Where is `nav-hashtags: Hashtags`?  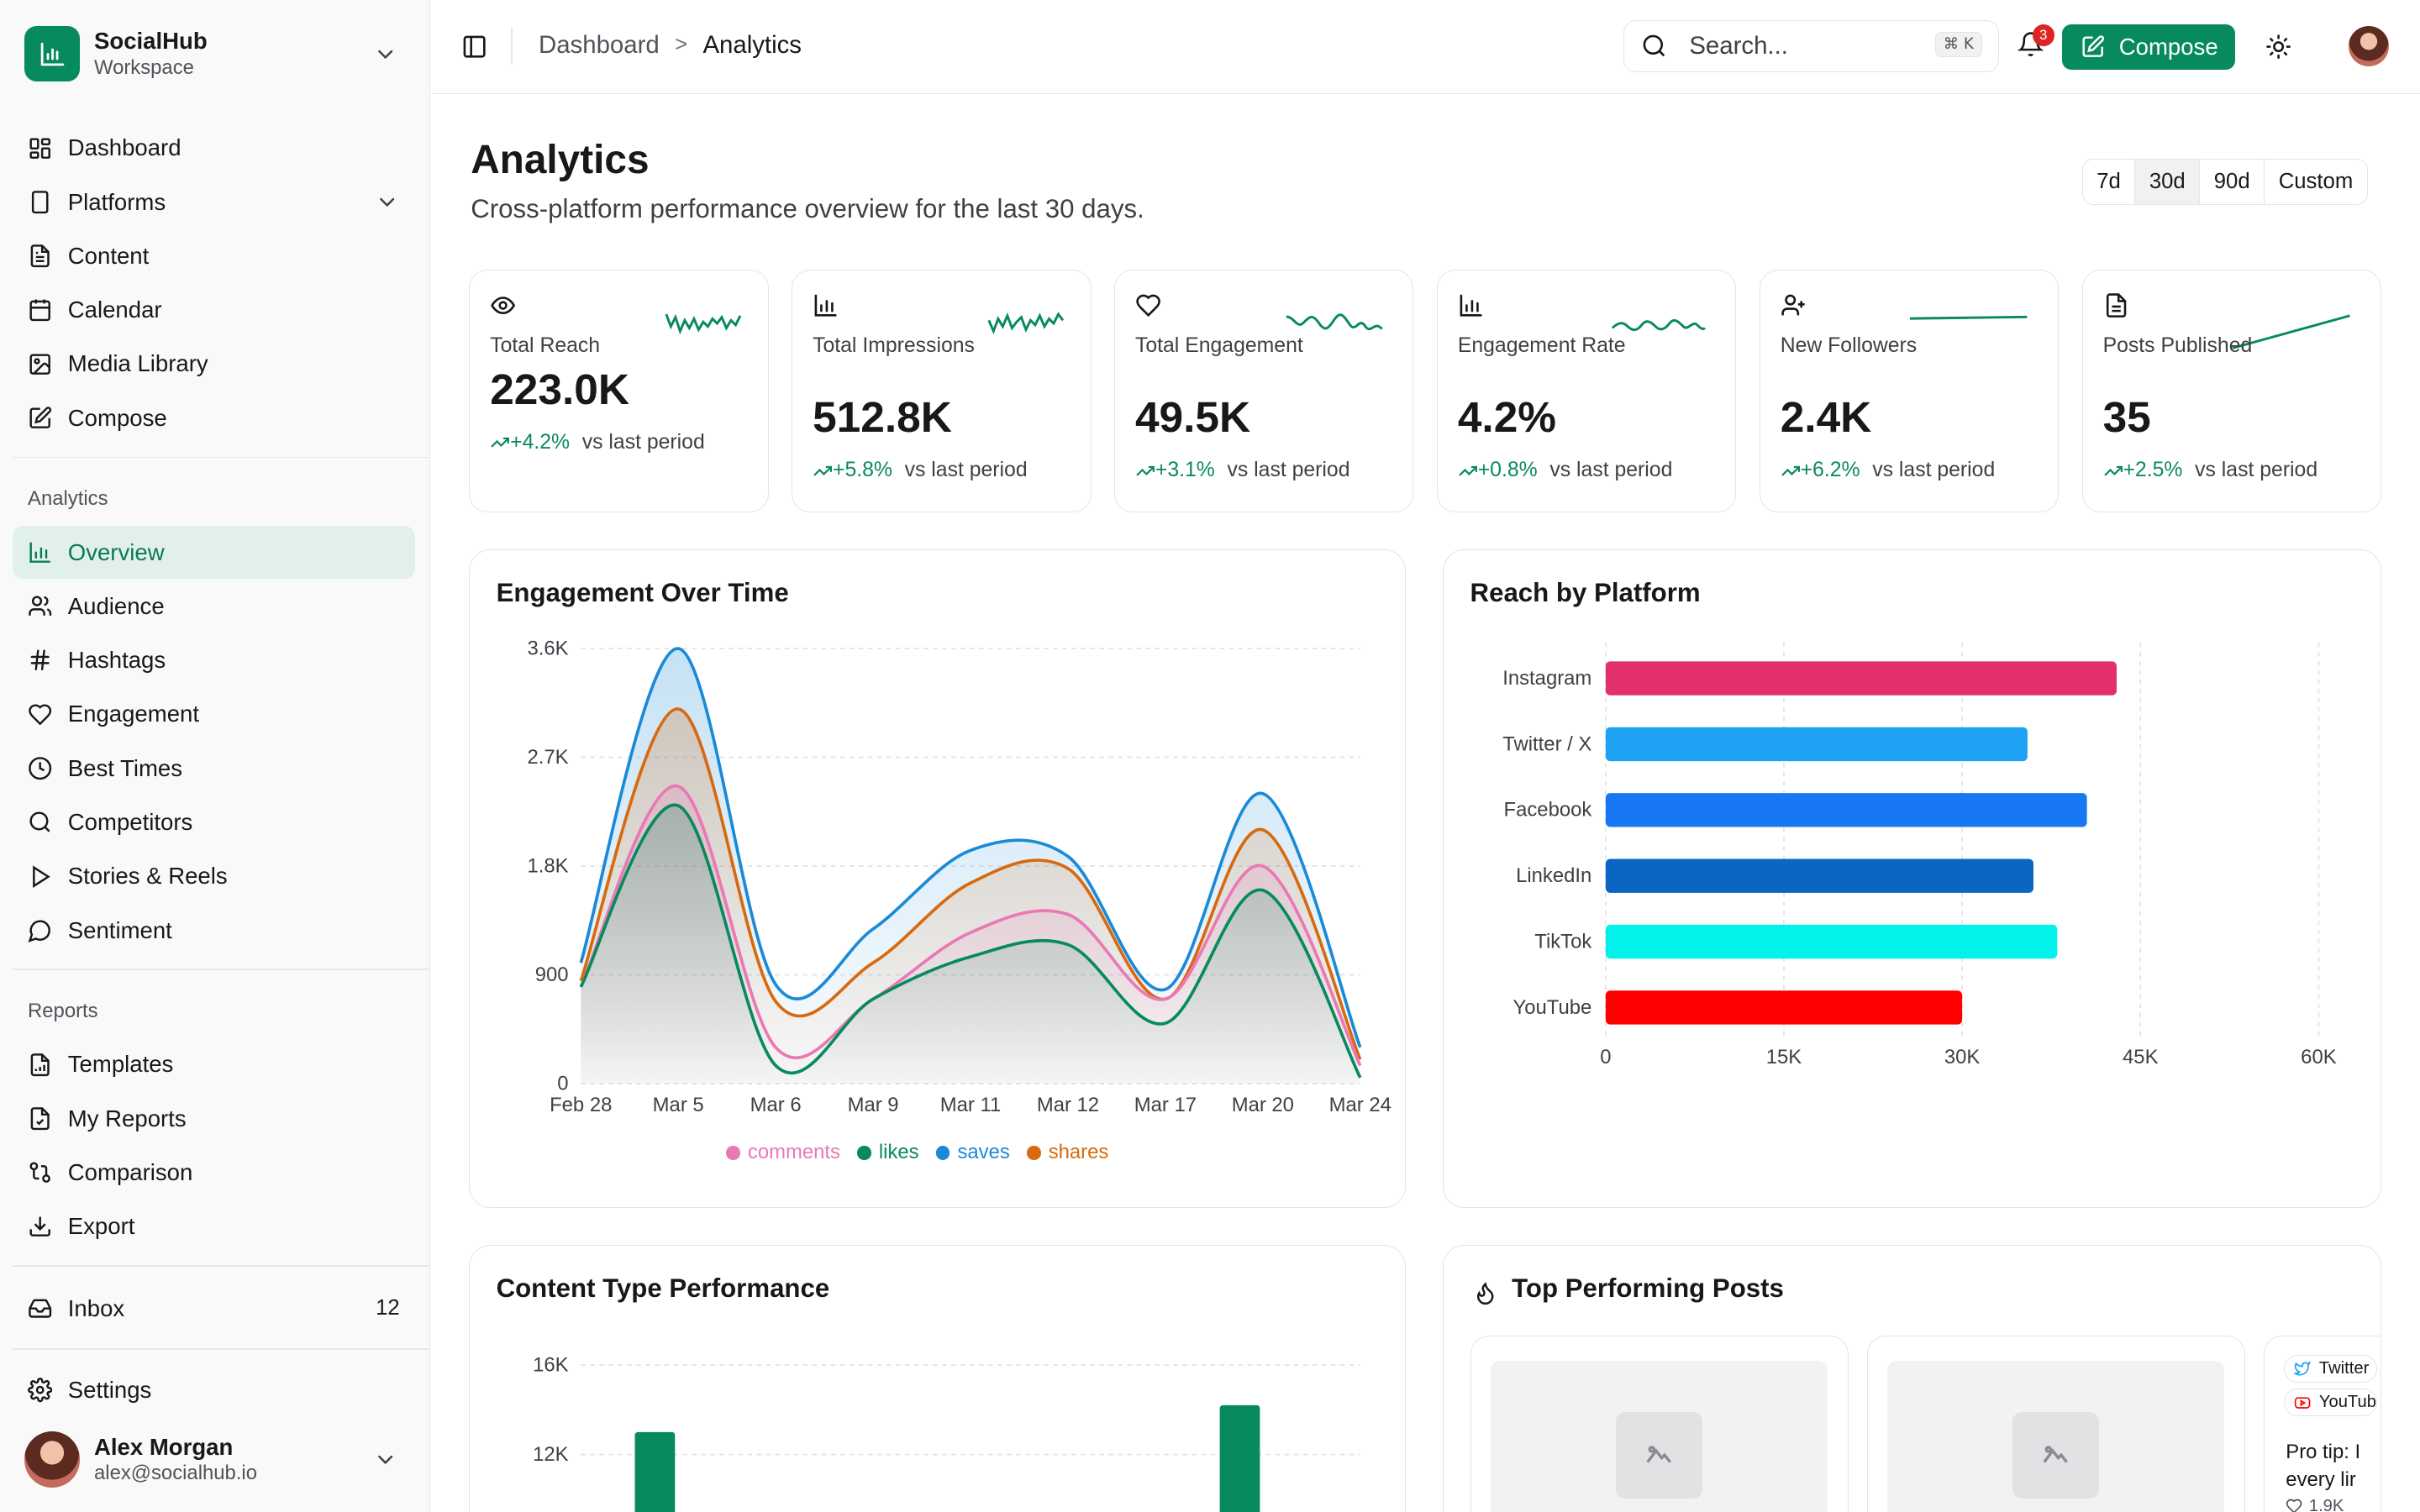 nav-hashtags: Hashtags is located at coordinates (214, 660).